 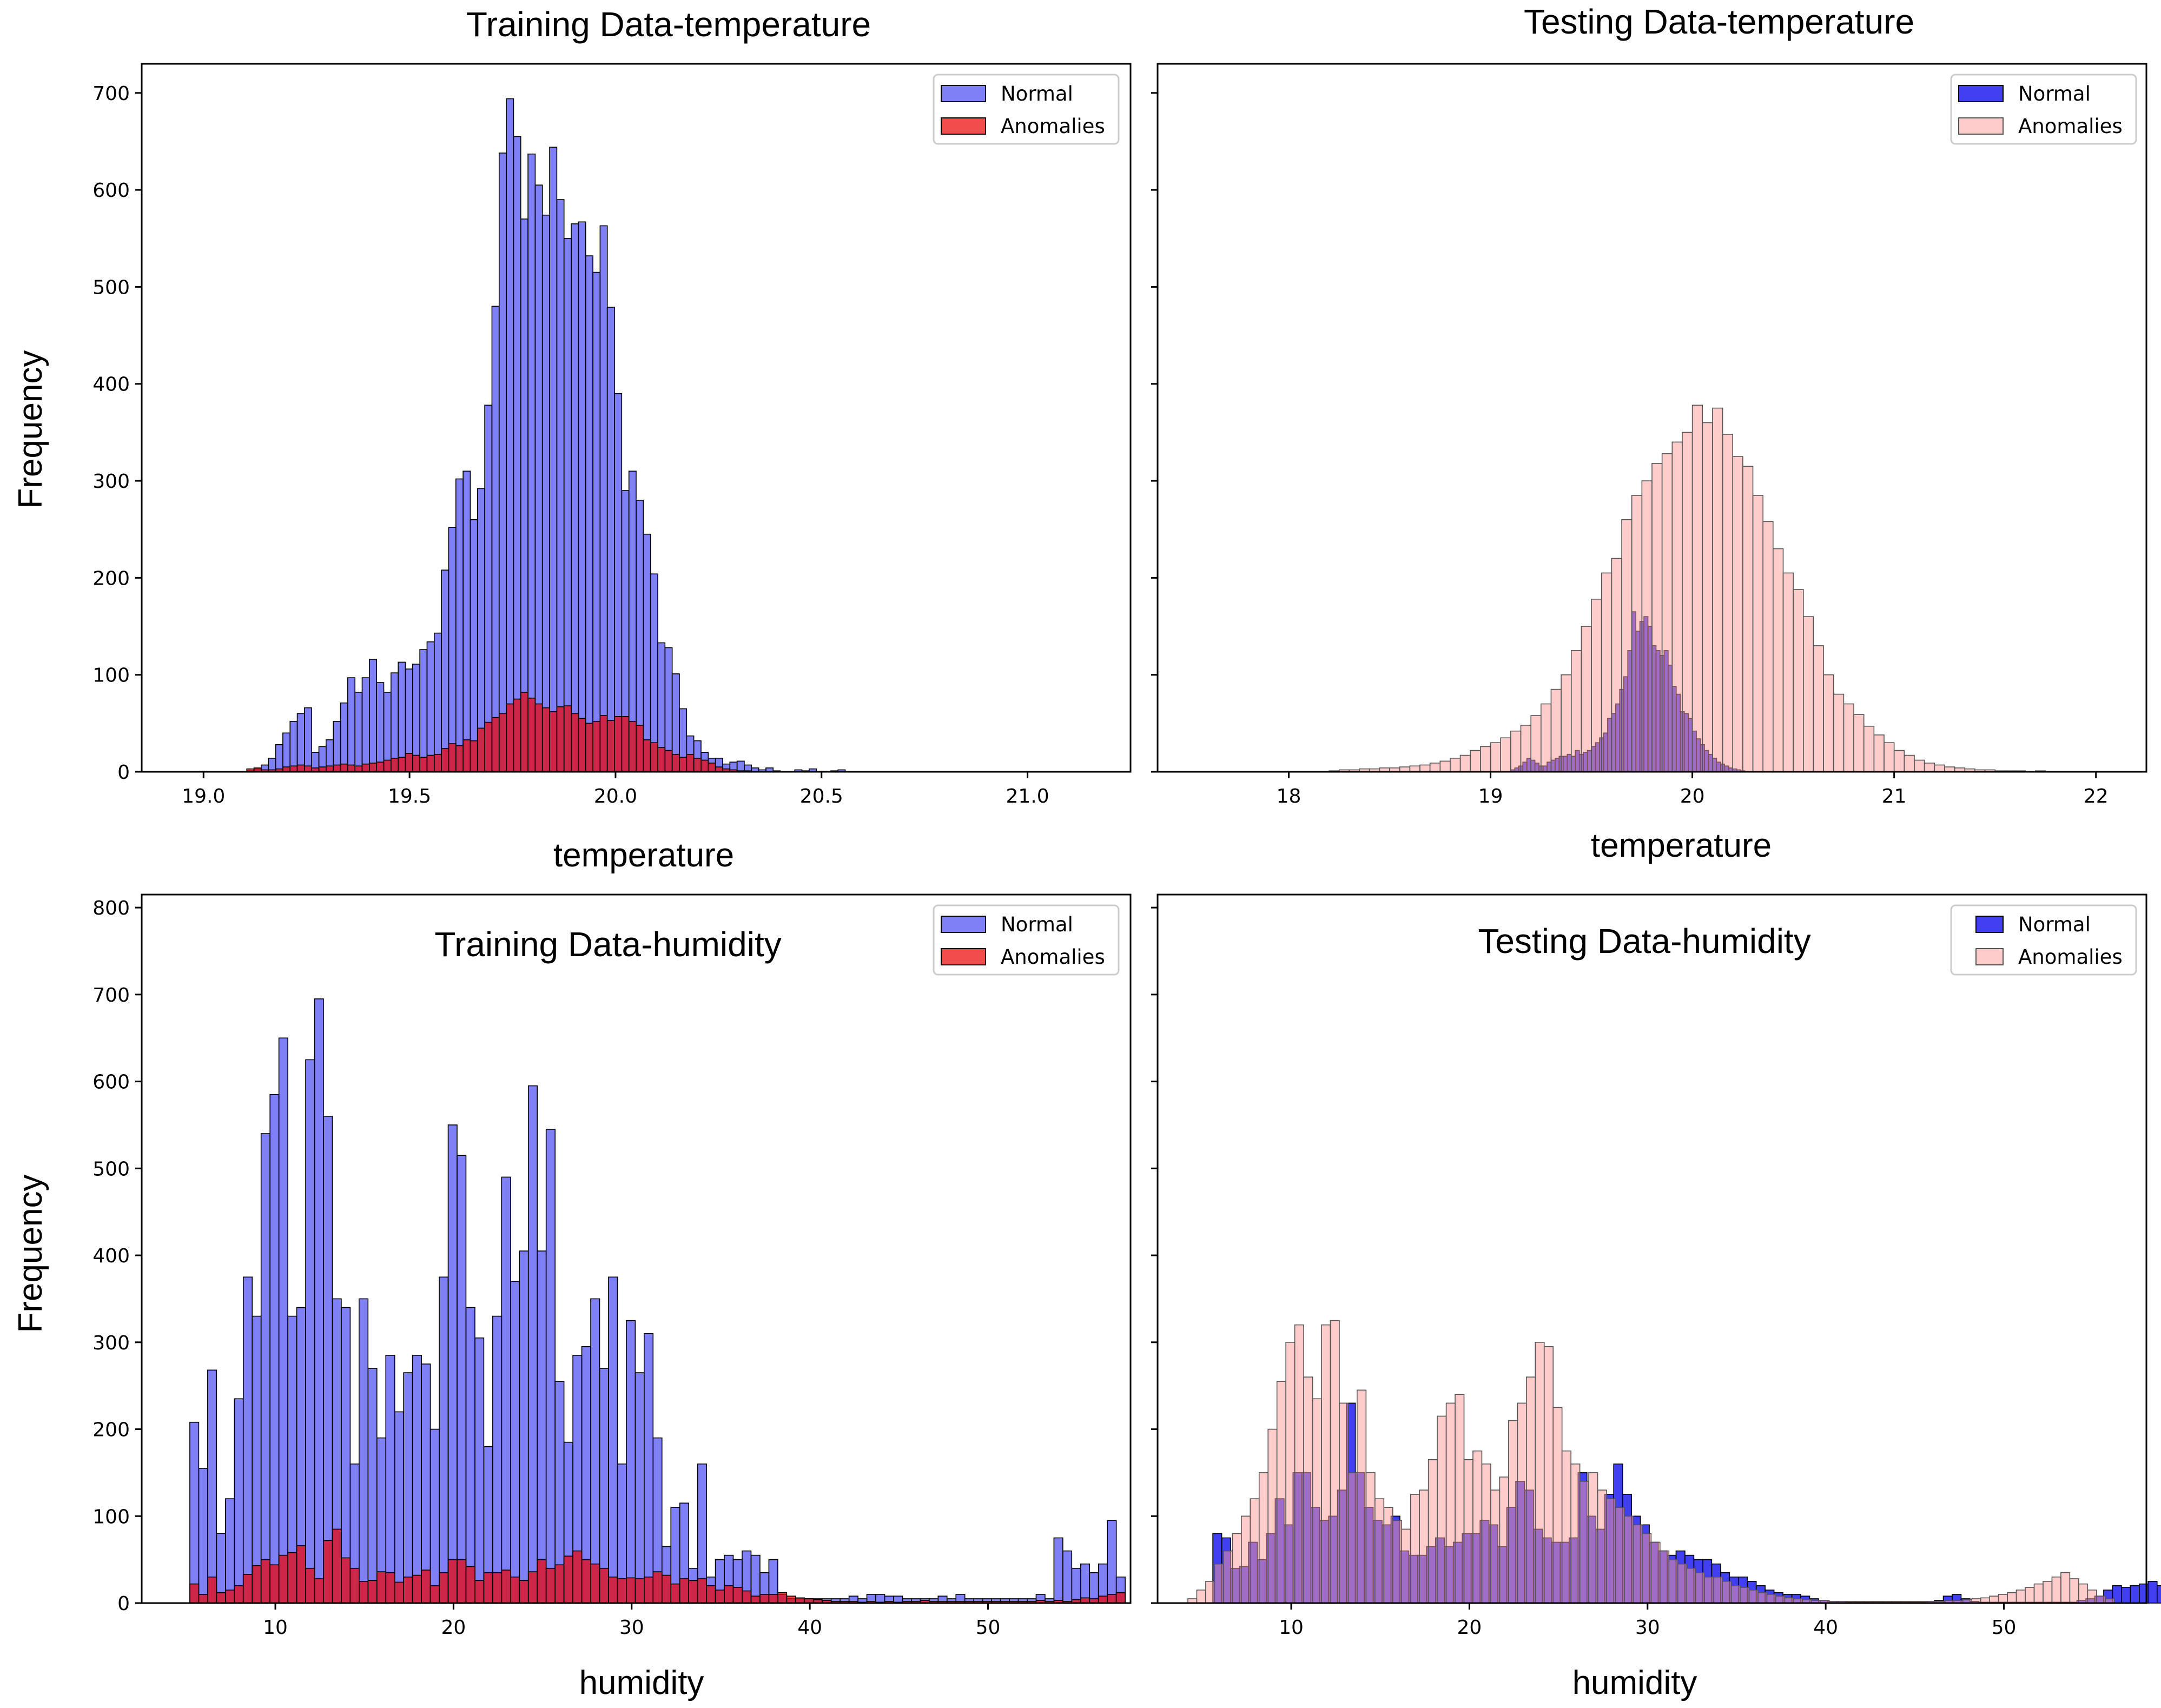 I want to click on x-tick-label: 19.0, so click(x=203, y=796).